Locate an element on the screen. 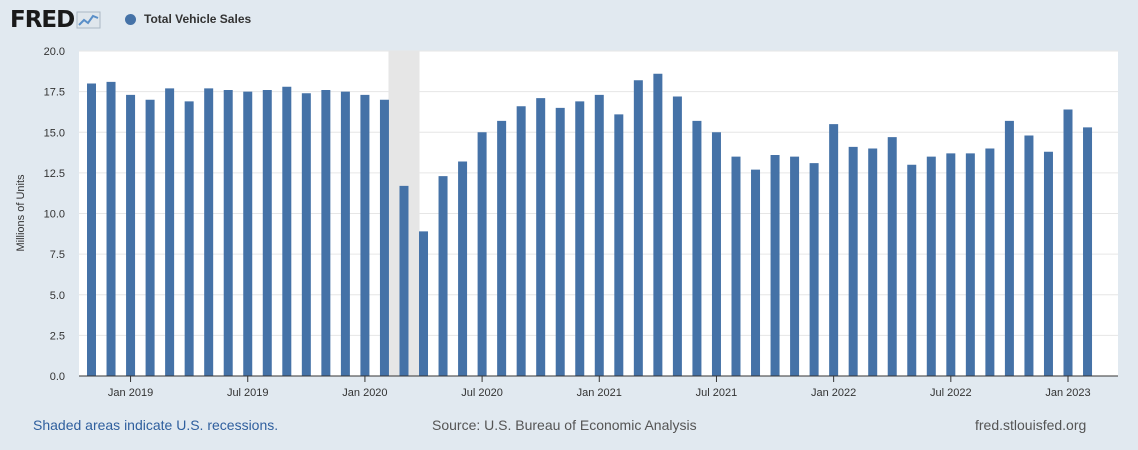 The height and width of the screenshot is (450, 1138). x-tick-label: Jul 2021 is located at coordinates (717, 393).